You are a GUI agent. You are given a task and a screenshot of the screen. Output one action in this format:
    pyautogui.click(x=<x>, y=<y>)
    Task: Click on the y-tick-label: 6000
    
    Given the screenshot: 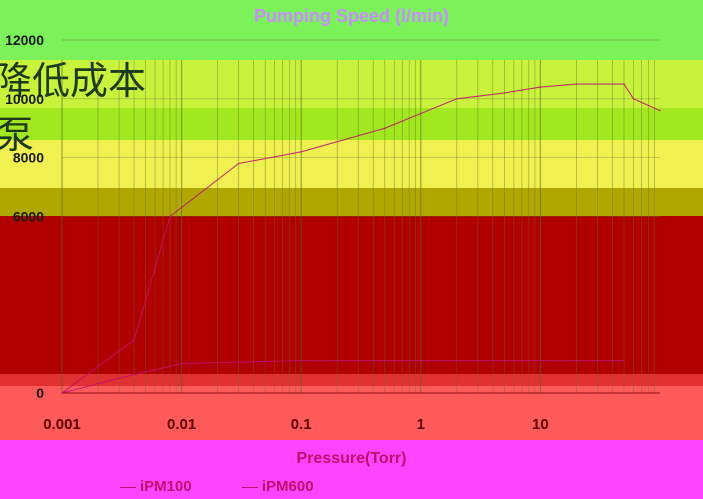 What is the action you would take?
    pyautogui.click(x=28, y=217)
    